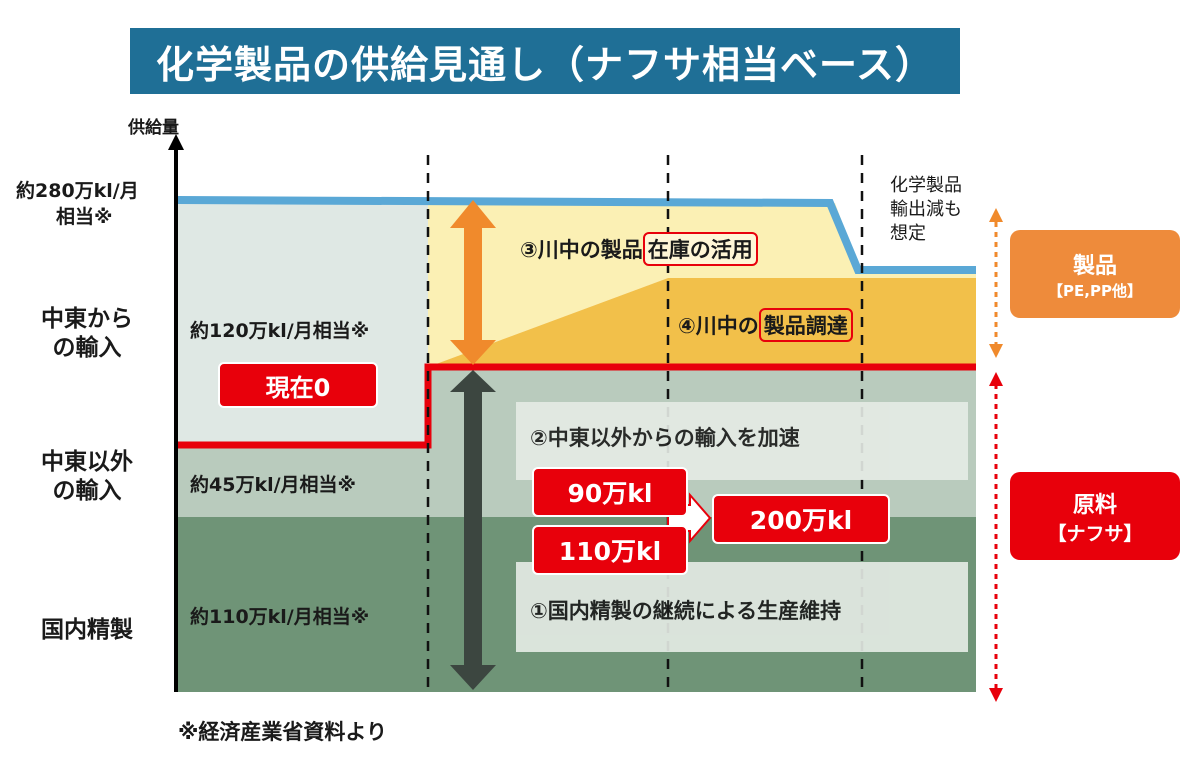  What do you see at coordinates (280, 331) in the screenshot?
I see `middle-east-value: 約120万kl/月相当※` at bounding box center [280, 331].